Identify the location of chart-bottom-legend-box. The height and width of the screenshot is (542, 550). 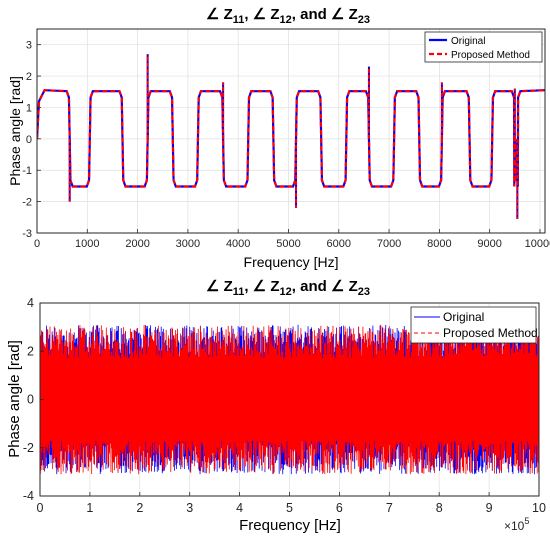
(473, 325).